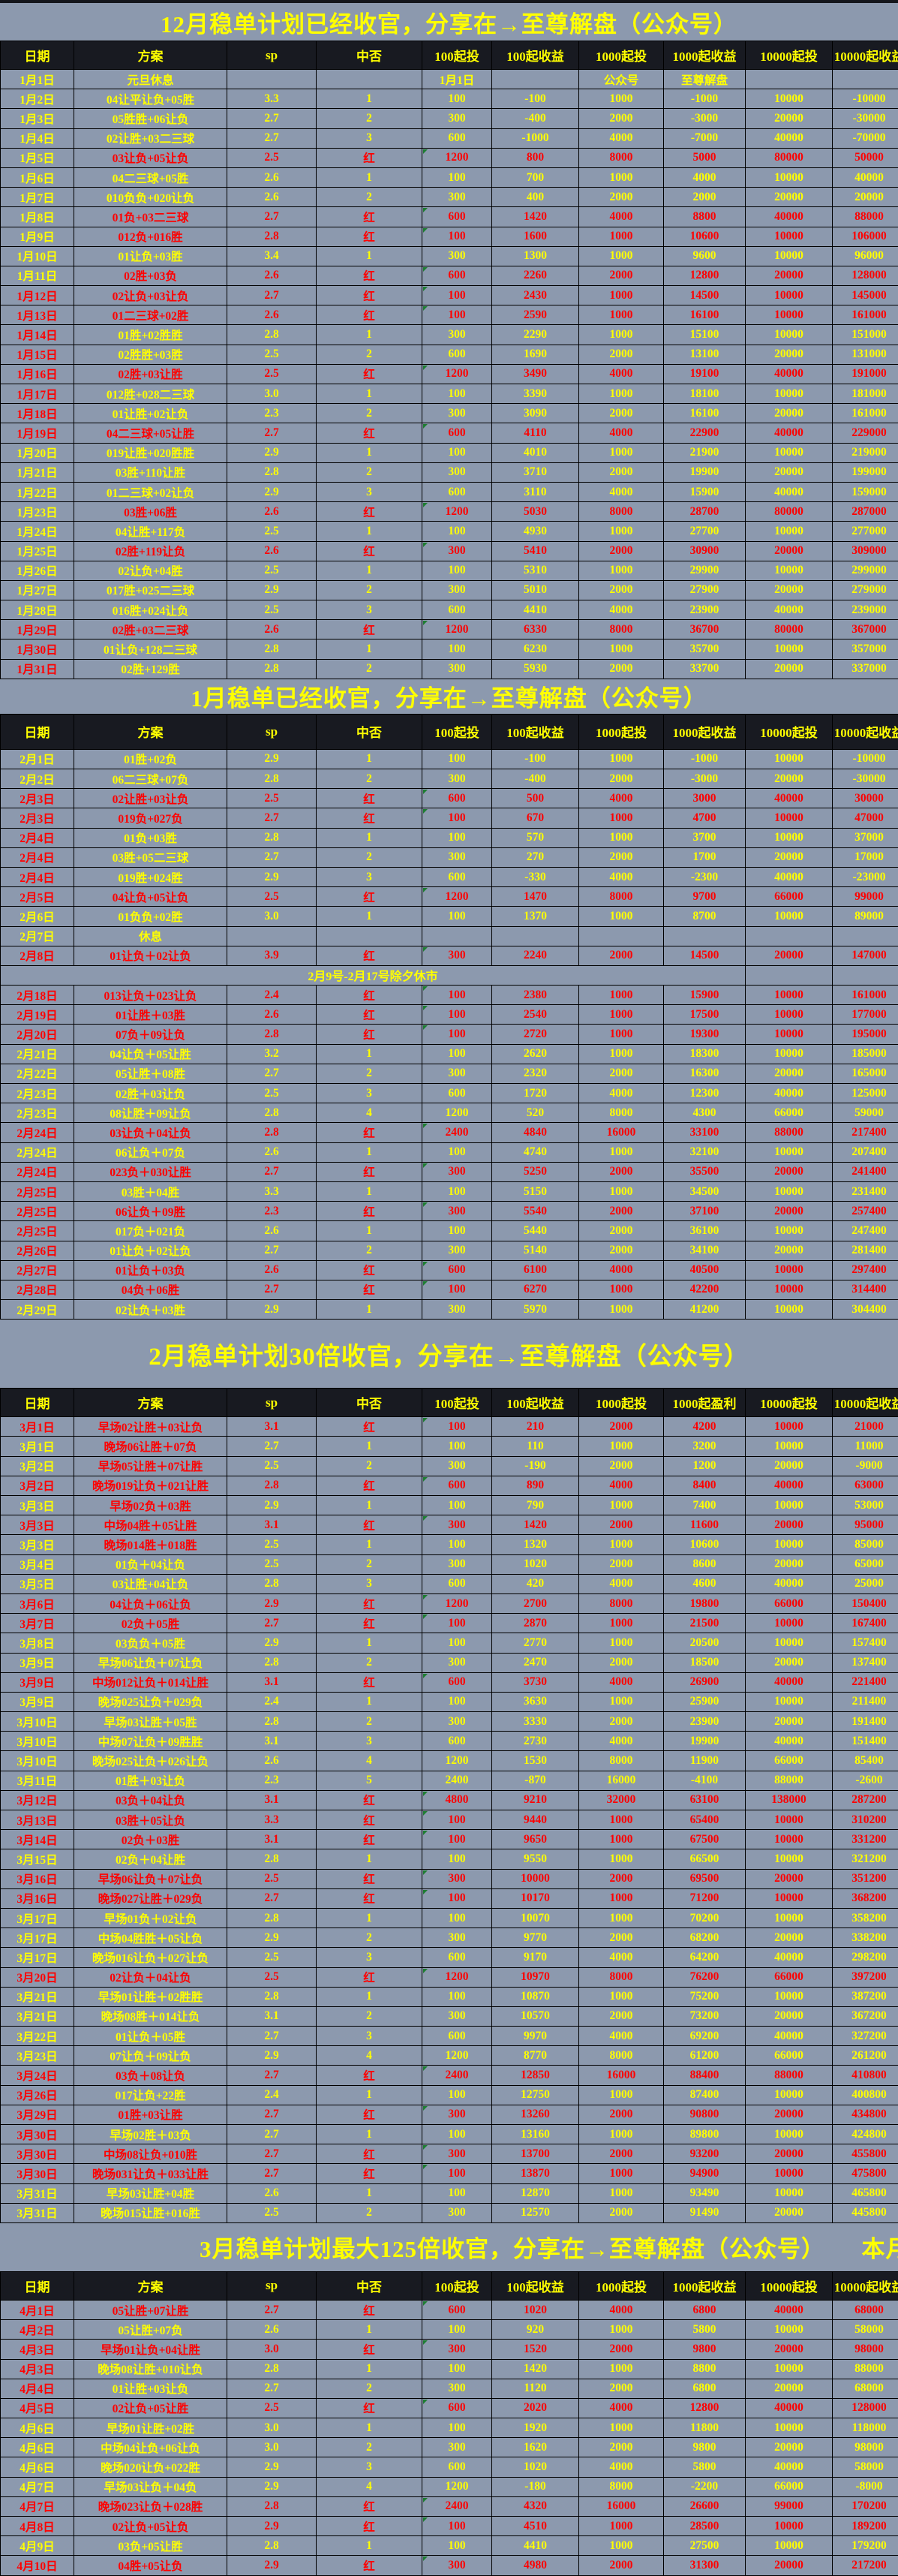 The height and width of the screenshot is (2576, 898). What do you see at coordinates (535, 394) in the screenshot?
I see `profit100-cell: 3390` at bounding box center [535, 394].